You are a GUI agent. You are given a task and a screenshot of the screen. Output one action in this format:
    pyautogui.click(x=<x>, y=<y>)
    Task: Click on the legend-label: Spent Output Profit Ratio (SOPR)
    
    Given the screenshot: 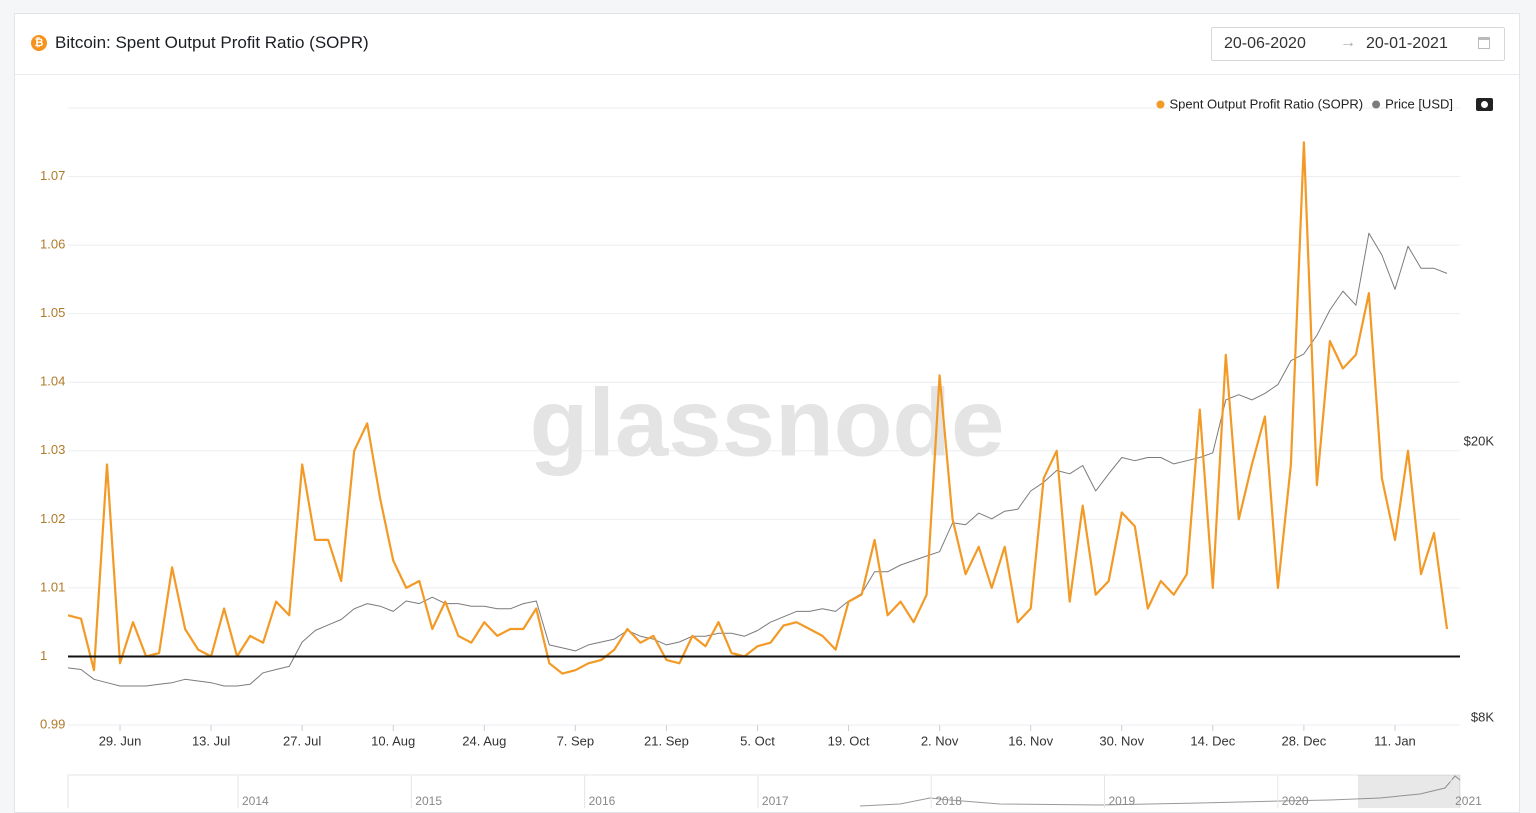 What is the action you would take?
    pyautogui.click(x=1266, y=103)
    